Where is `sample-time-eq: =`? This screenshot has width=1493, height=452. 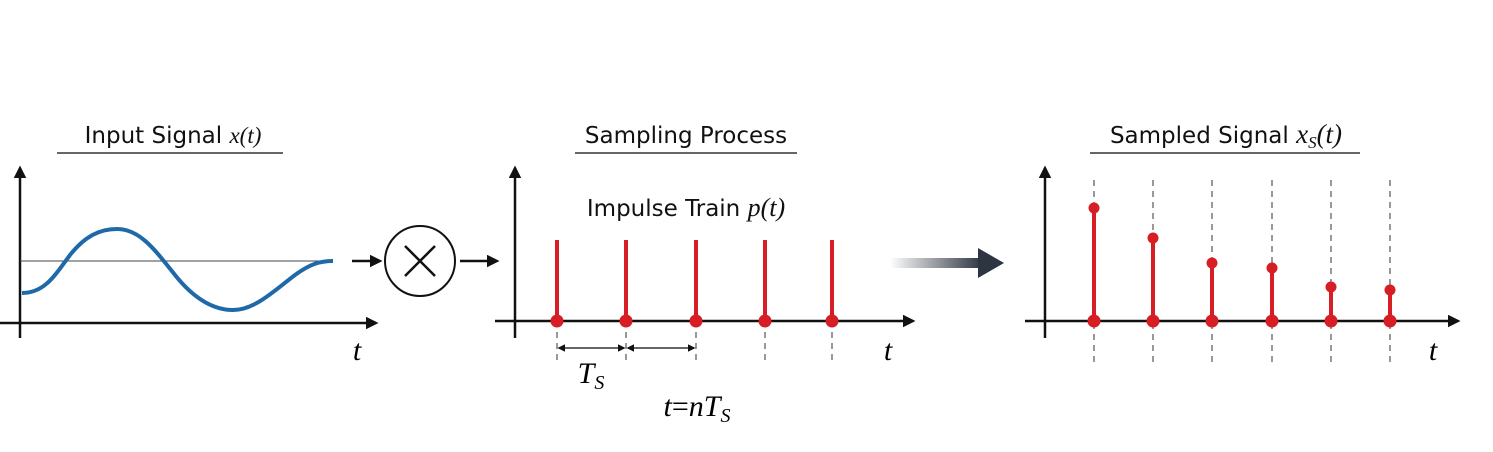
sample-time-eq: = is located at coordinates (680, 406).